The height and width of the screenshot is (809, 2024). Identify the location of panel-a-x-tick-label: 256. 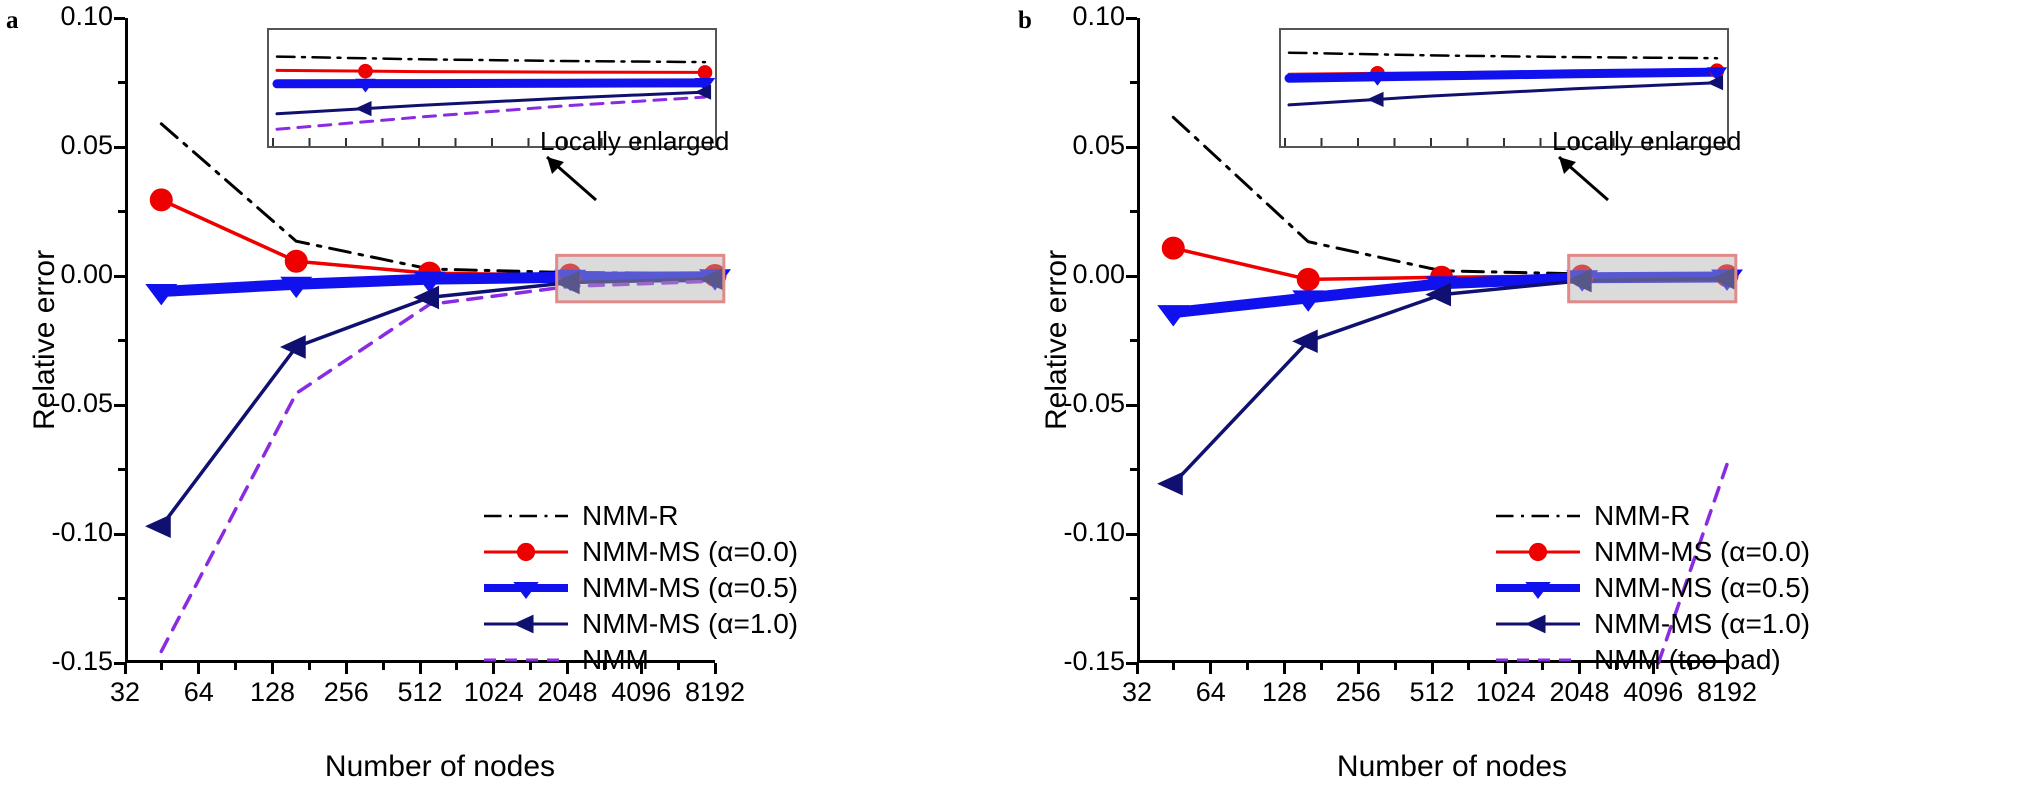
(346, 692).